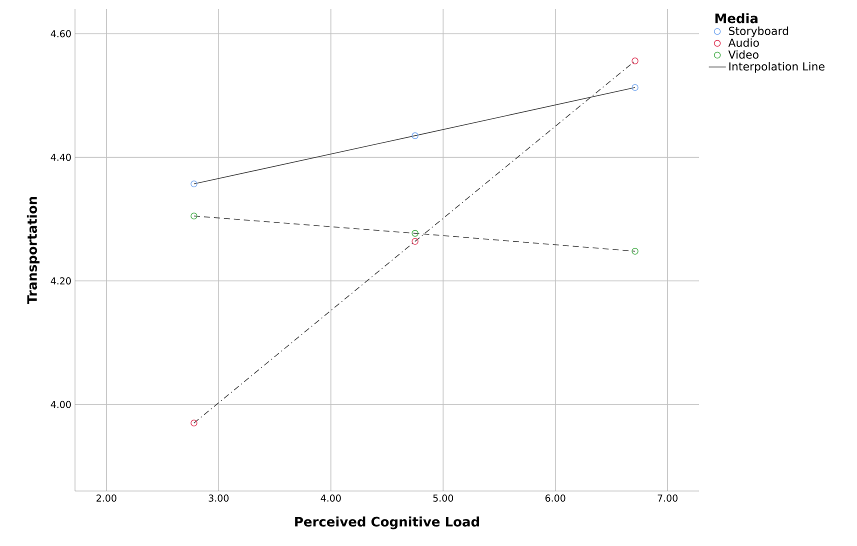  Describe the element at coordinates (443, 498) in the screenshot. I see `x-tick-label: 5.00` at that location.